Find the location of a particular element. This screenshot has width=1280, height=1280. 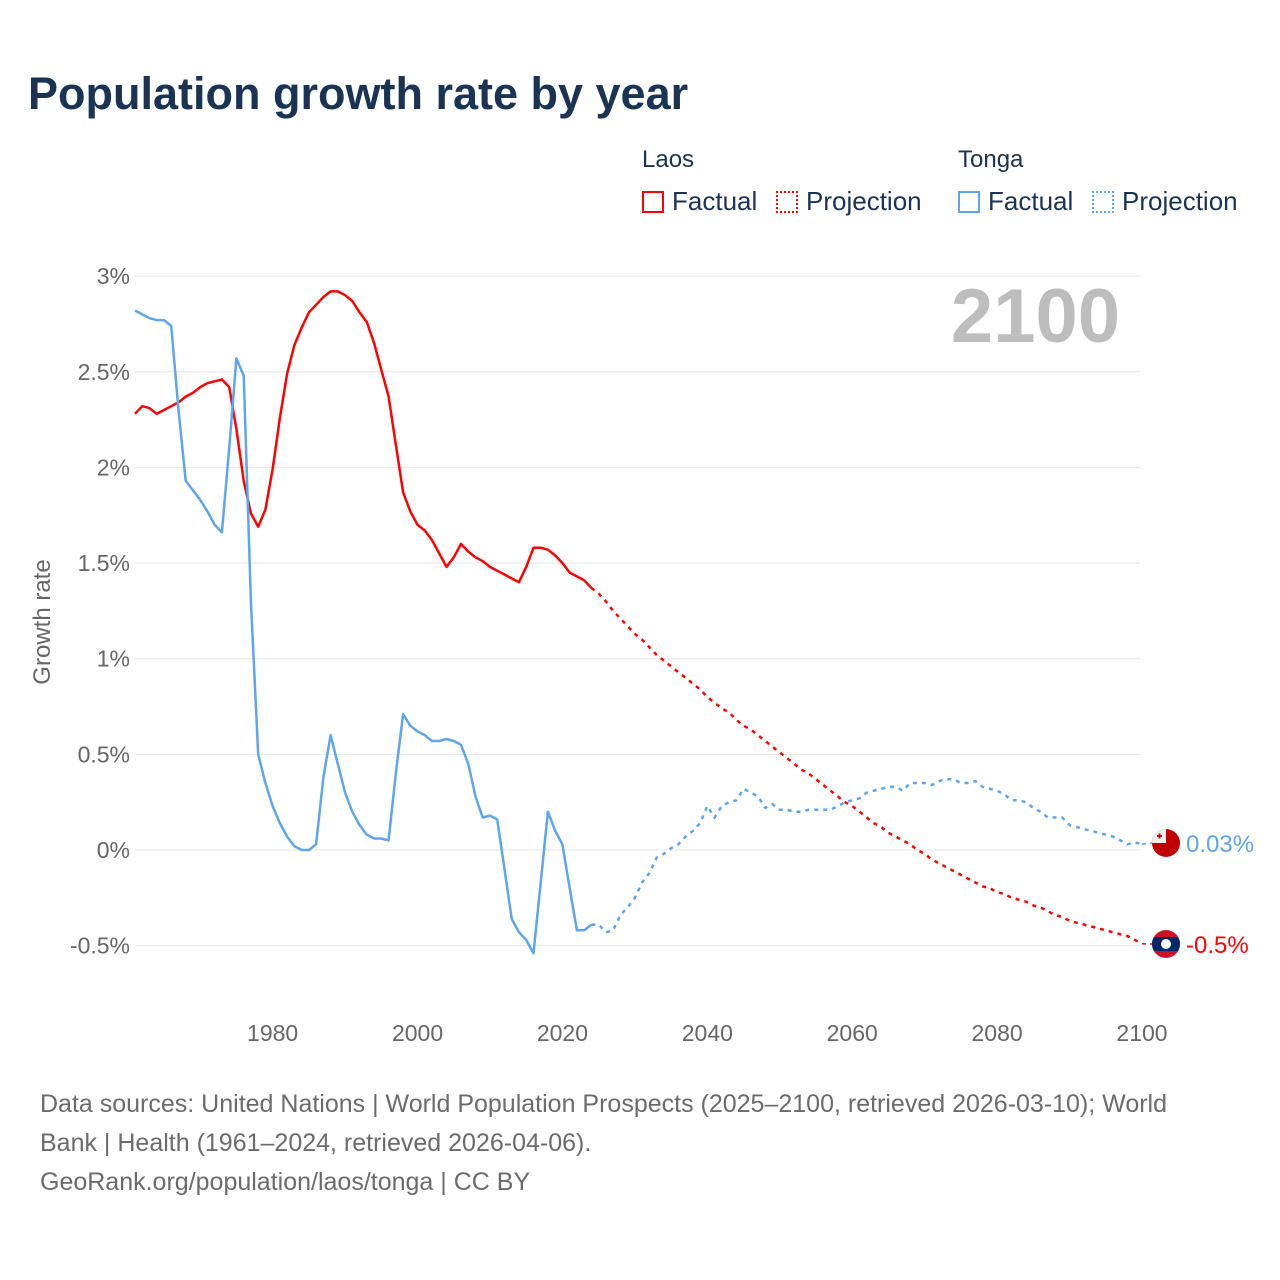

x-tick-label: 2080 is located at coordinates (997, 1033).